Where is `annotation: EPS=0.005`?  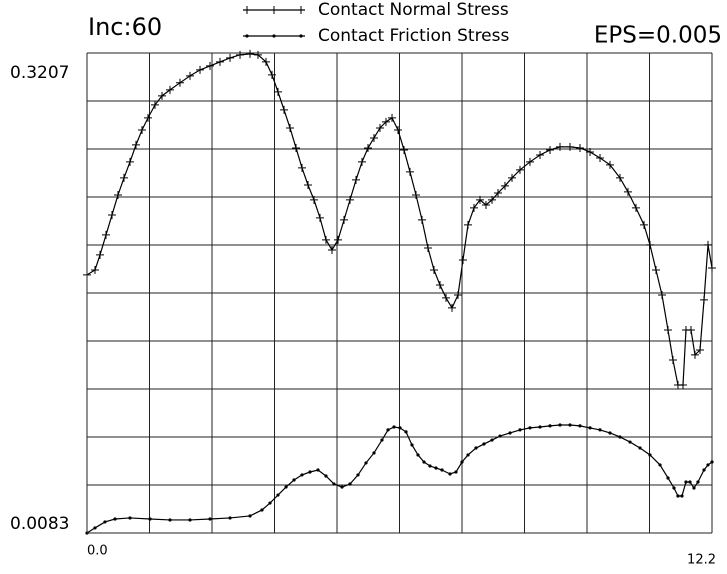
annotation: EPS=0.005 is located at coordinates (658, 36).